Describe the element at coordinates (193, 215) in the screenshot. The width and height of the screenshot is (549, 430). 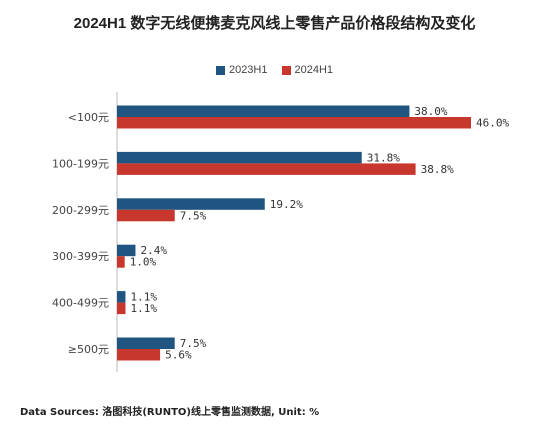
I see `data-label-2024H1-2: 7.5%` at that location.